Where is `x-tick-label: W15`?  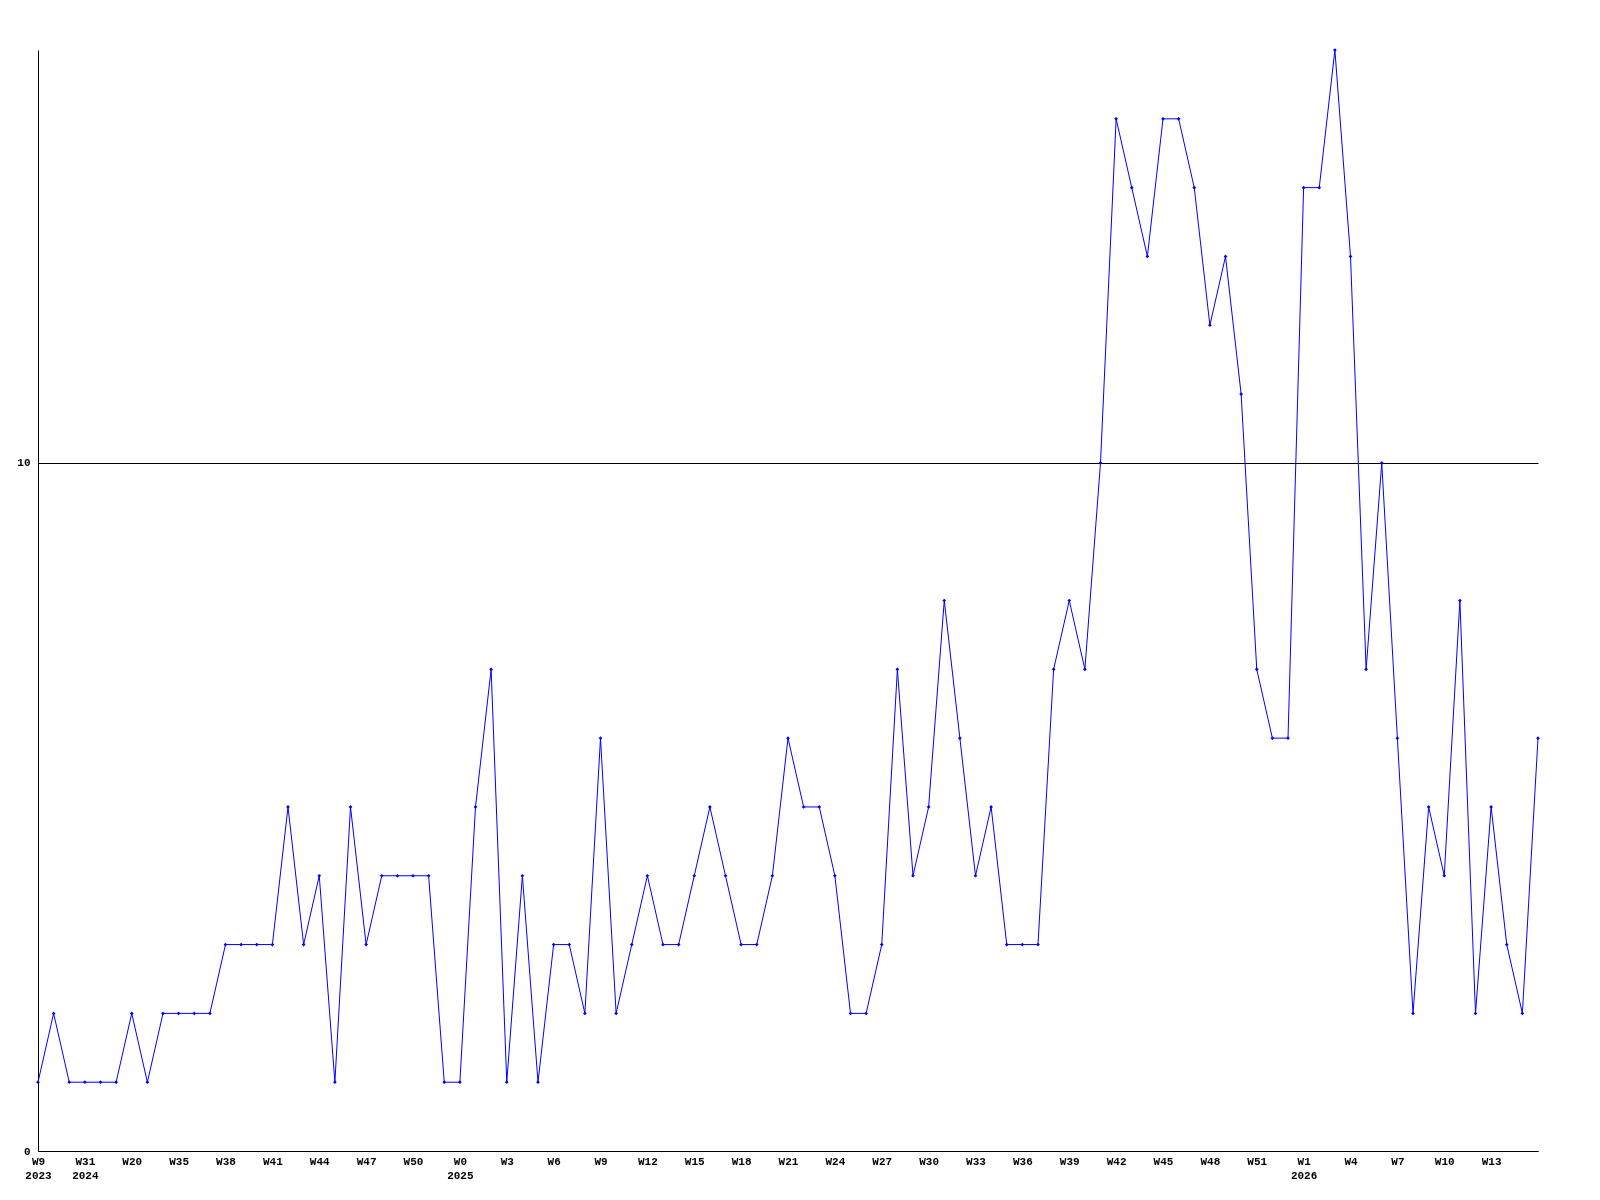 x-tick-label: W15 is located at coordinates (695, 1161).